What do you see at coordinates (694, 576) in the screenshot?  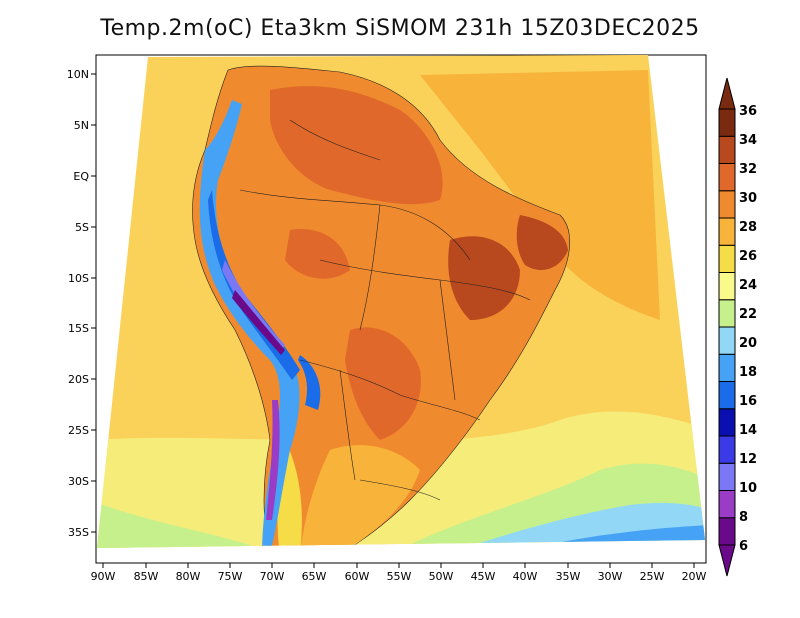 I see `lon-label: 20W` at bounding box center [694, 576].